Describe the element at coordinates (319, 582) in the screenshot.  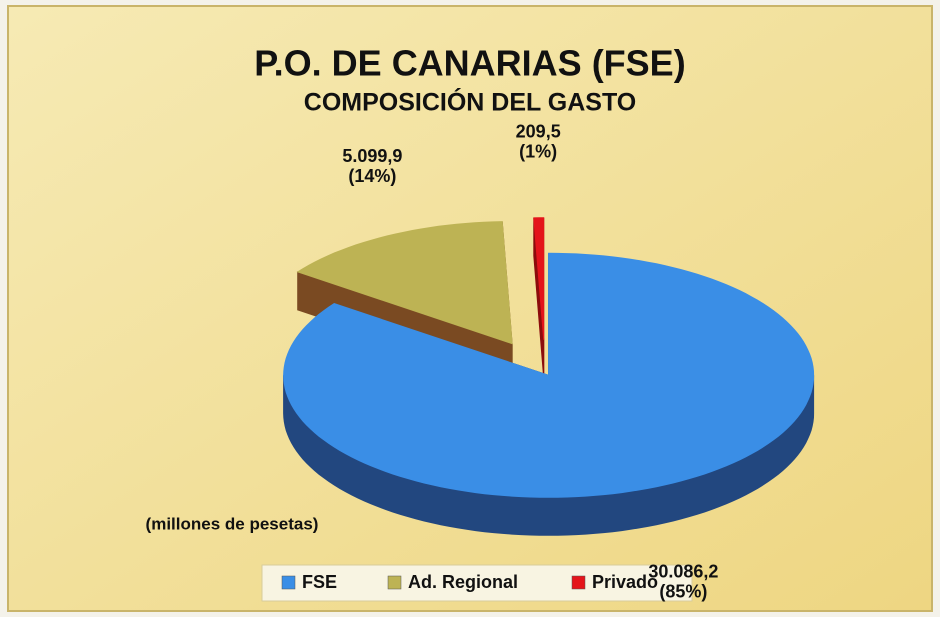
I see `legend-label: FSE` at that location.